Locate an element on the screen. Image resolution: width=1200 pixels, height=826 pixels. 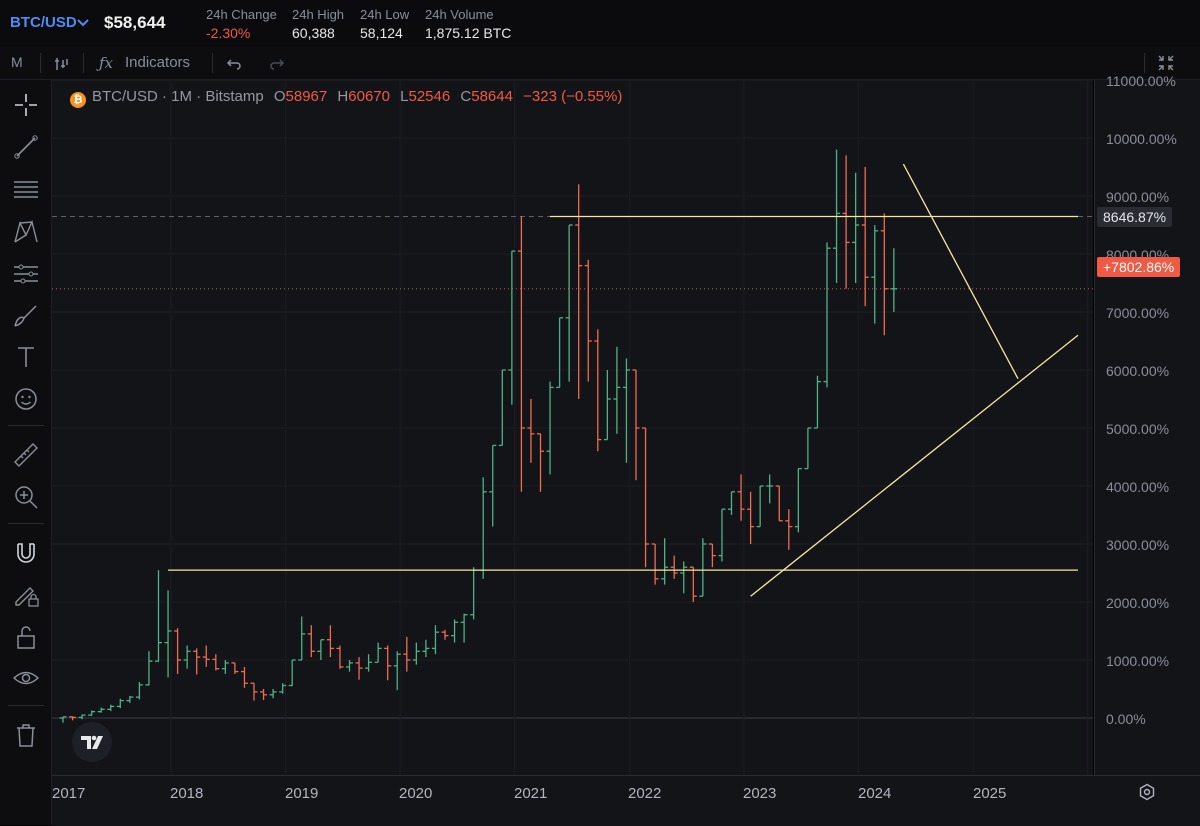
lock-icon is located at coordinates (26, 637).